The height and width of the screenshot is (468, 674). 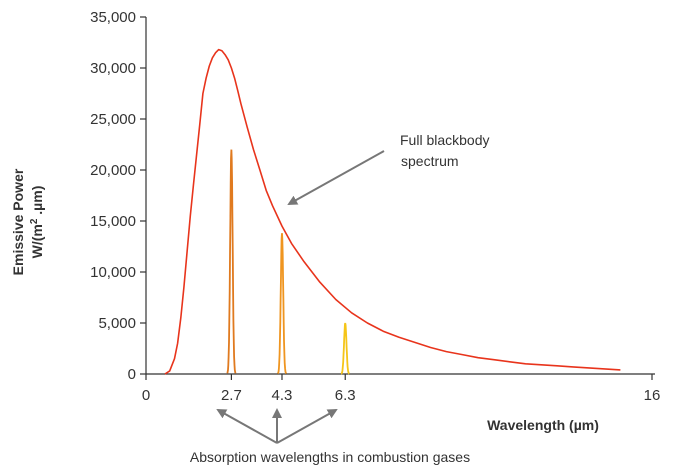 I want to click on y-tick-label: 15,000, so click(x=113, y=221).